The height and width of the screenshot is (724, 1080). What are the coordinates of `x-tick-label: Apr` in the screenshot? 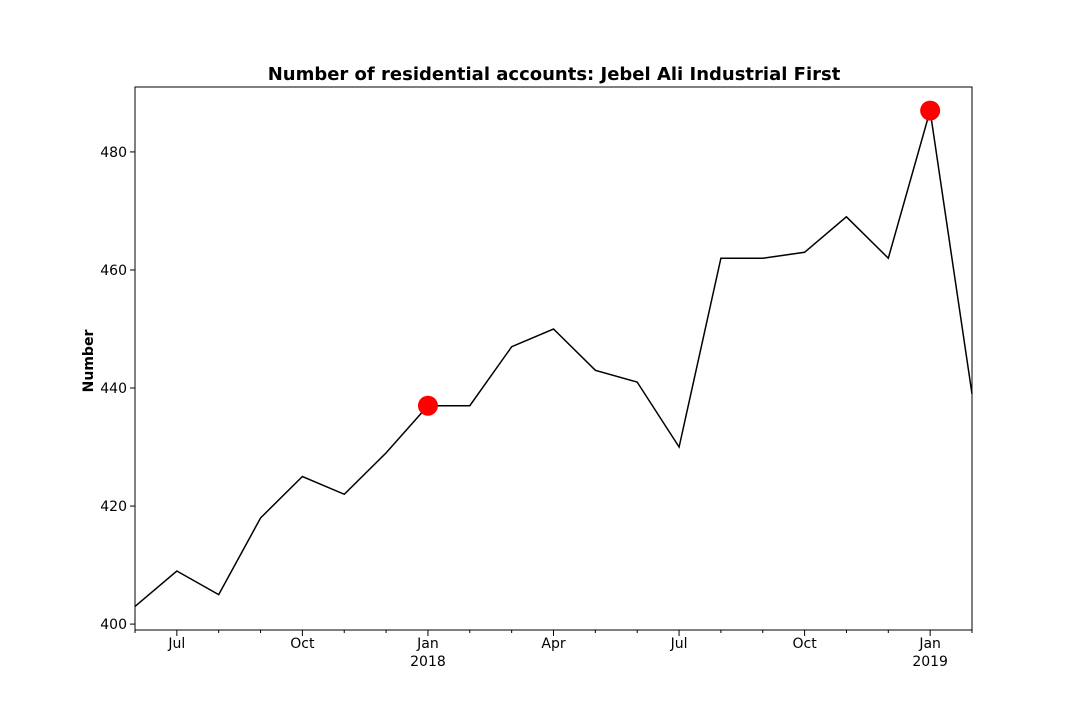 It's located at (553, 644).